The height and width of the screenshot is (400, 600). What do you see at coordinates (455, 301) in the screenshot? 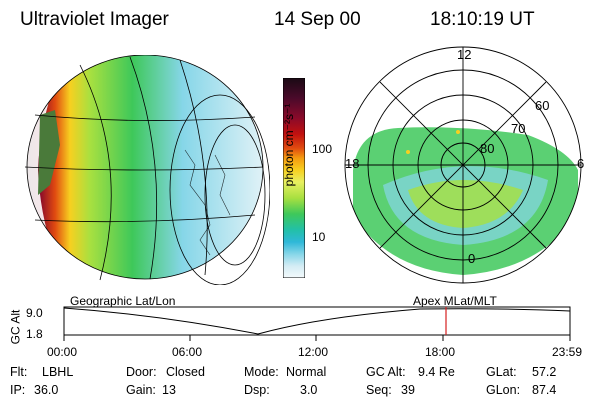
I see `right-panel-label: Apex MLat/MLT` at bounding box center [455, 301].